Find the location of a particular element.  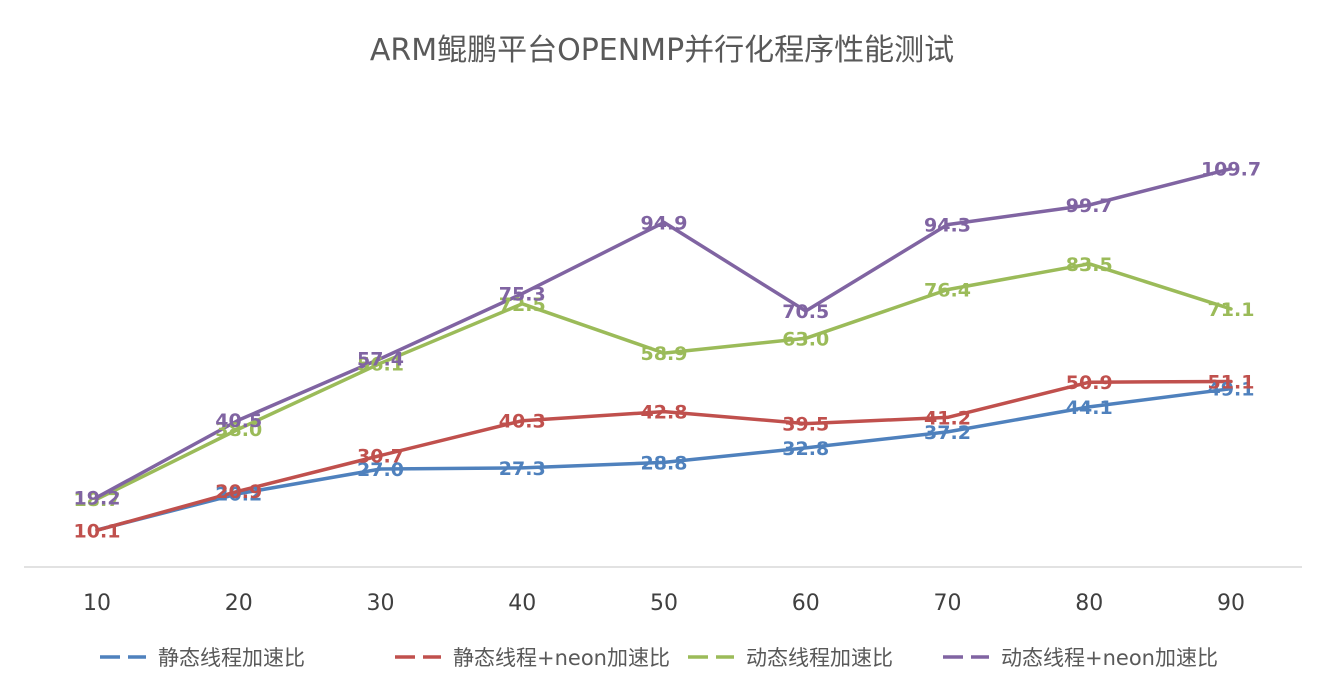

data-label: 30.7 is located at coordinates (380, 457).